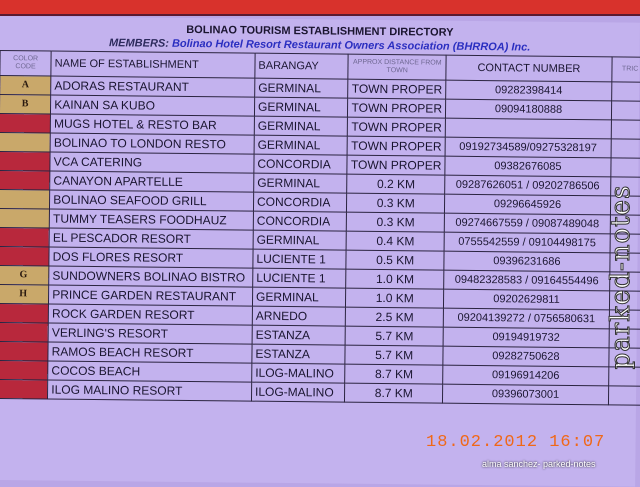 The height and width of the screenshot is (487, 640). Describe the element at coordinates (526, 337) in the screenshot. I see `contact-cell: 09194919732` at that location.